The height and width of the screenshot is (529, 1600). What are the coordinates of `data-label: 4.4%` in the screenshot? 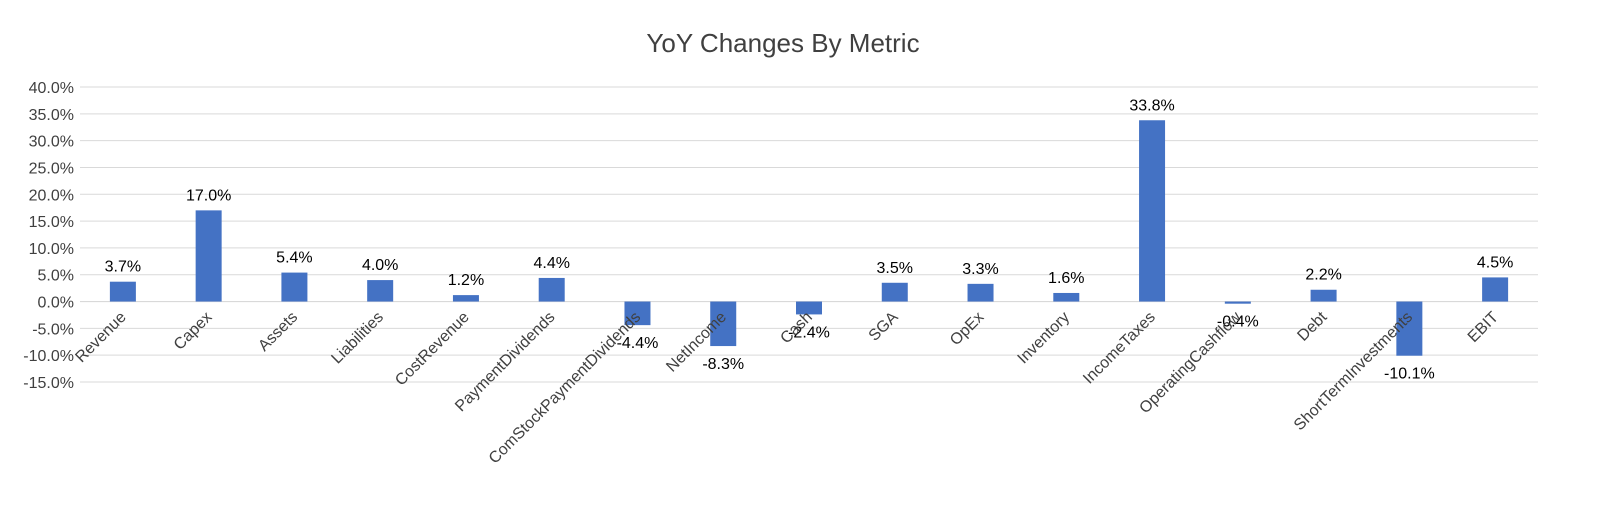 It's located at (551, 263).